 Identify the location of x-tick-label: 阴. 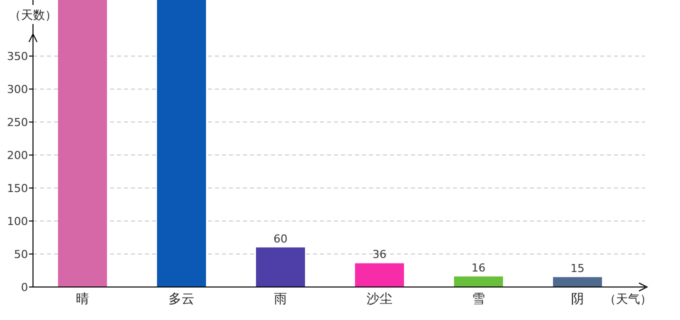
(577, 299).